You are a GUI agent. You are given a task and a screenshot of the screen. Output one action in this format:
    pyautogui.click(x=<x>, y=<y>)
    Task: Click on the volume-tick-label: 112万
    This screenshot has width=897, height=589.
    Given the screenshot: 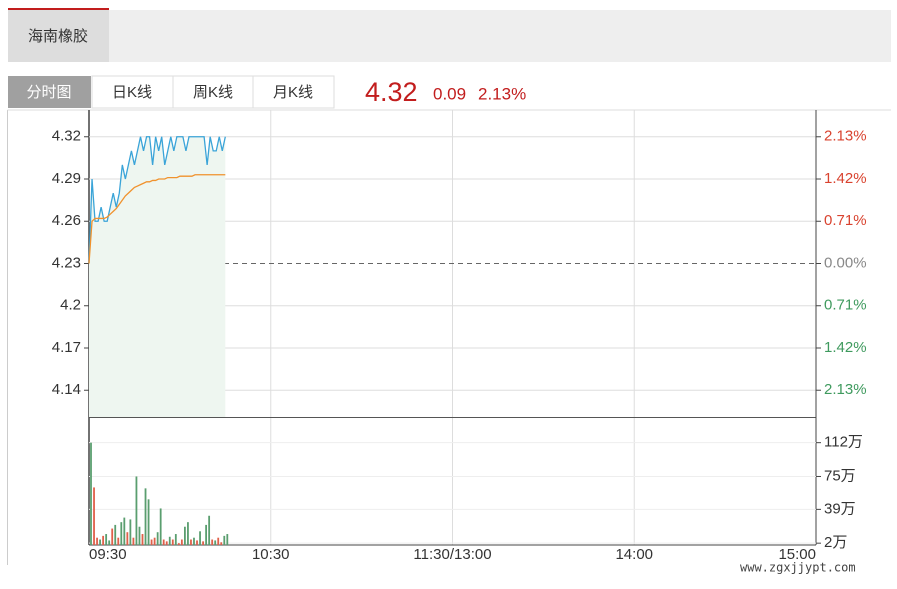 What is the action you would take?
    pyautogui.click(x=843, y=442)
    